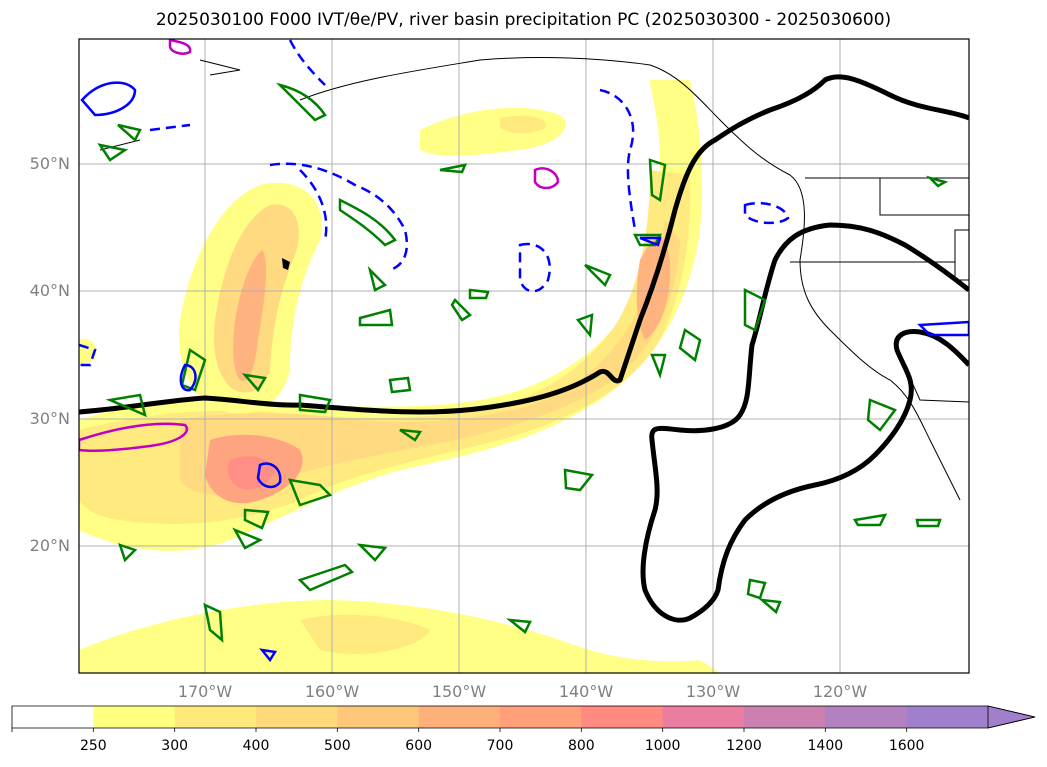  What do you see at coordinates (175, 746) in the screenshot?
I see `colorbar-tick-label: 300` at bounding box center [175, 746].